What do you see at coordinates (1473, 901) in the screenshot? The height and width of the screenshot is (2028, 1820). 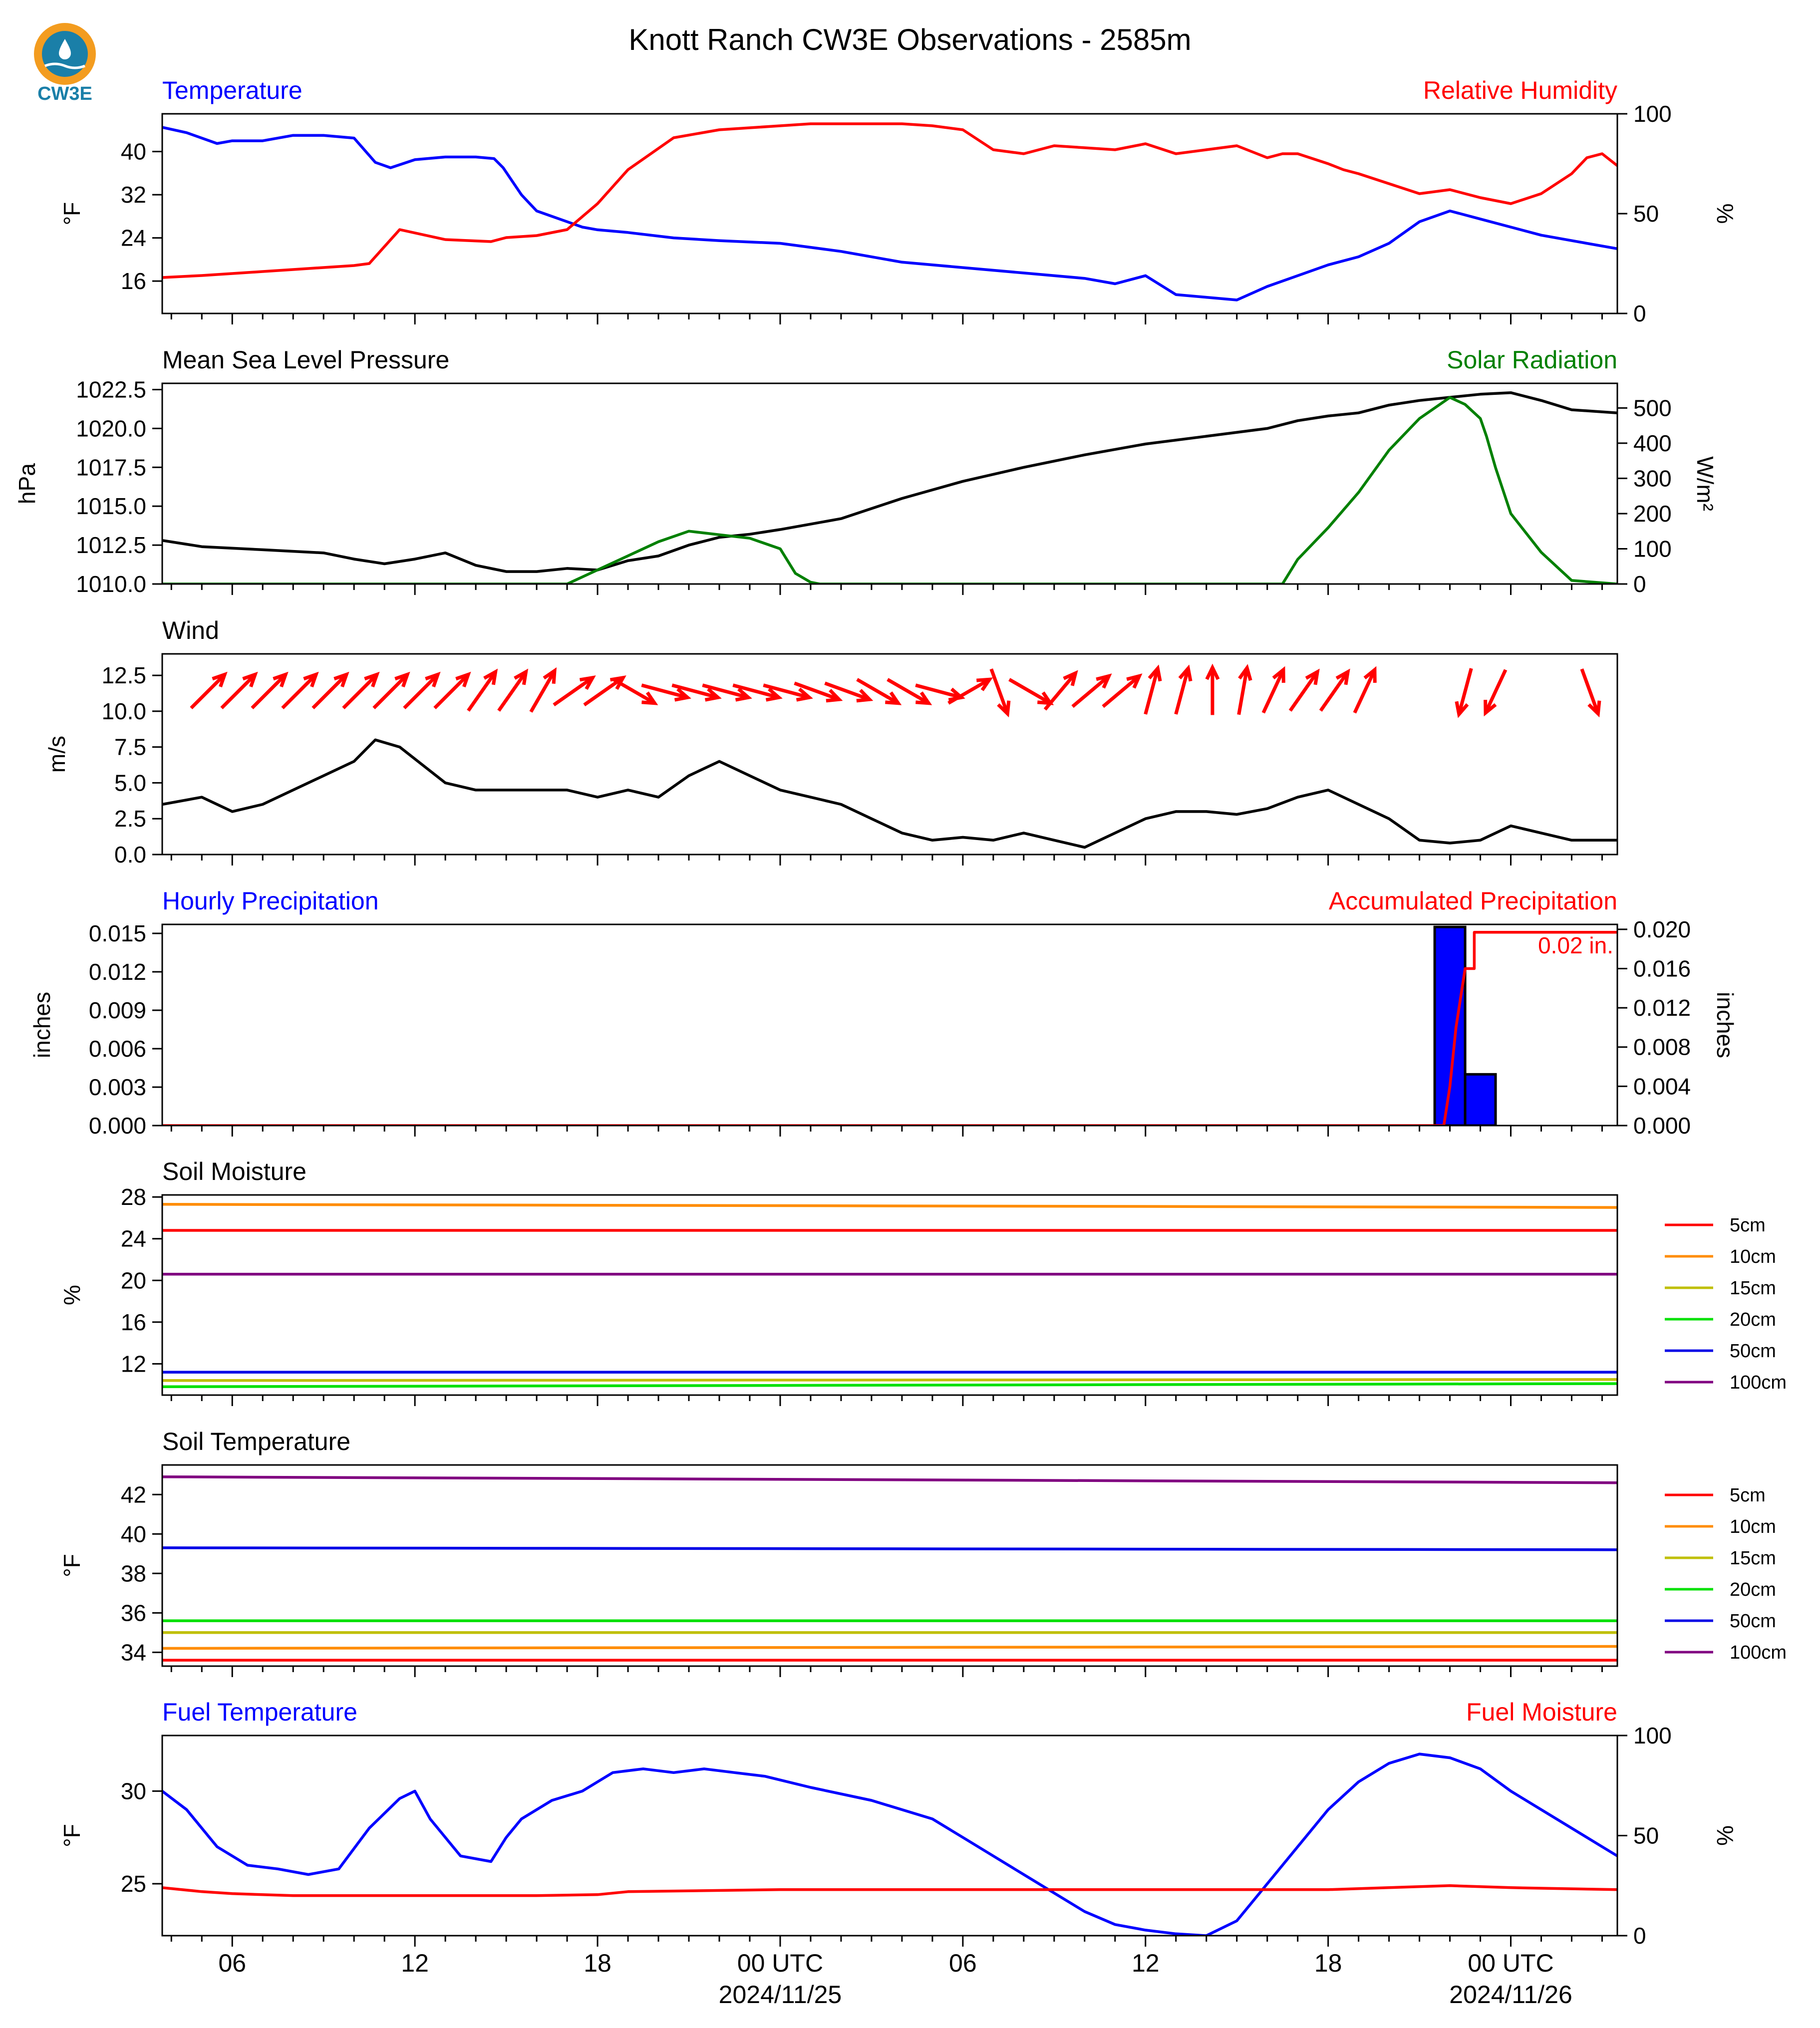 I see `panel-title-right: Accumulated Precipitation` at bounding box center [1473, 901].